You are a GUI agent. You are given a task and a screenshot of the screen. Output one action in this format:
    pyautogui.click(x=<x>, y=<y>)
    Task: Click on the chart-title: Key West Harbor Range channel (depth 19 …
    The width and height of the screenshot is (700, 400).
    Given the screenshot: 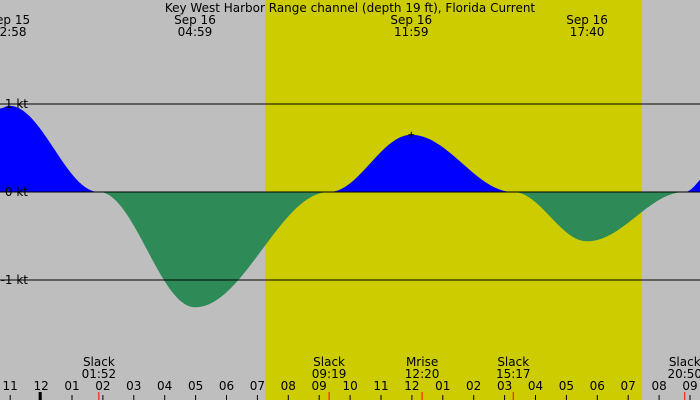 What is the action you would take?
    pyautogui.click(x=350, y=8)
    